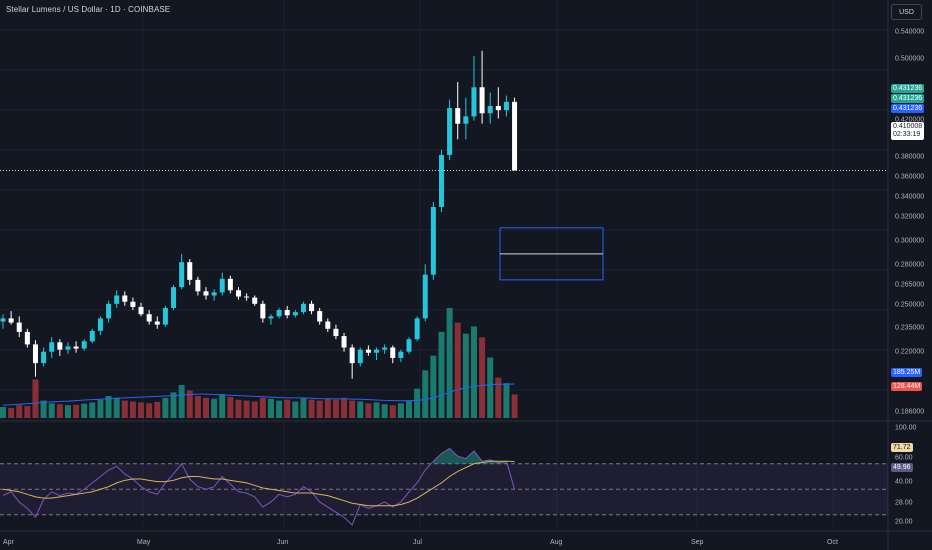 This screenshot has width=932, height=550. What do you see at coordinates (909, 217) in the screenshot?
I see `price-tick-label: 0.320000` at bounding box center [909, 217].